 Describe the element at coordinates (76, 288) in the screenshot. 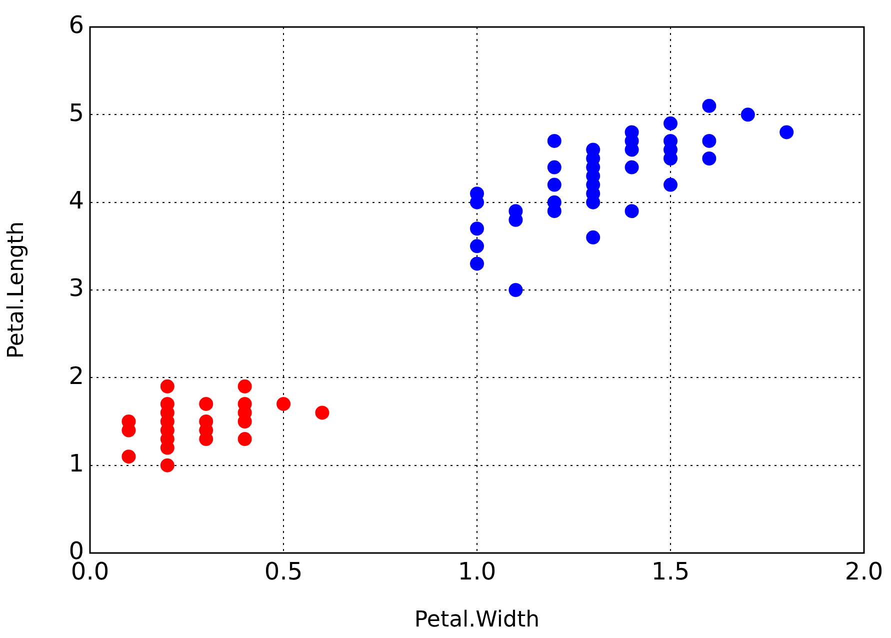

I see `y-tick-label: 3` at that location.